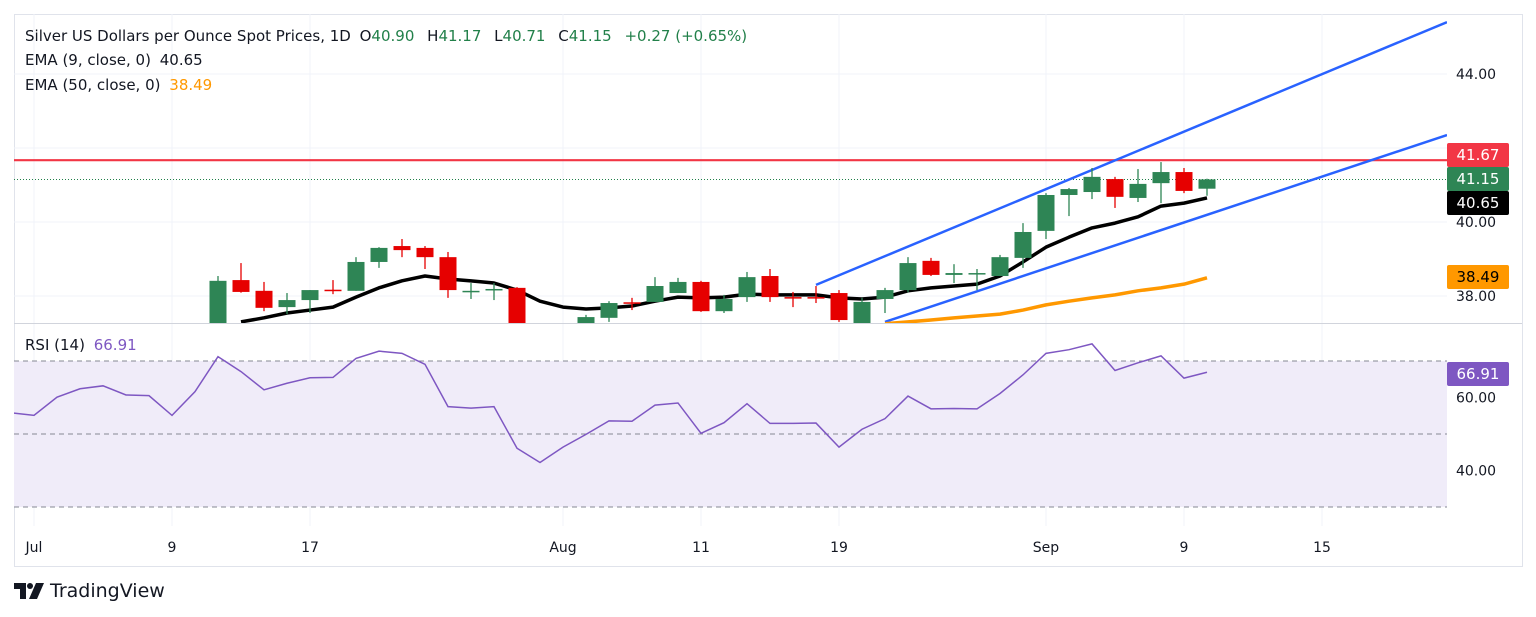 The height and width of the screenshot is (617, 1536). What do you see at coordinates (590, 36) in the screenshot?
I see `close-number: 41.15` at bounding box center [590, 36].